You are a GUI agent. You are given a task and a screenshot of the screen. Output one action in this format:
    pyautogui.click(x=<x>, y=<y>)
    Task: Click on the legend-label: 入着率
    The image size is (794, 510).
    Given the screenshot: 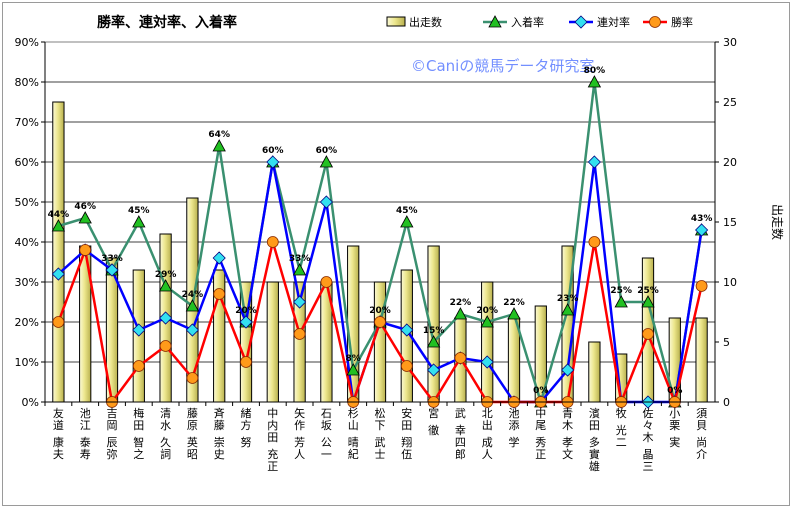 What is the action you would take?
    pyautogui.click(x=527, y=22)
    